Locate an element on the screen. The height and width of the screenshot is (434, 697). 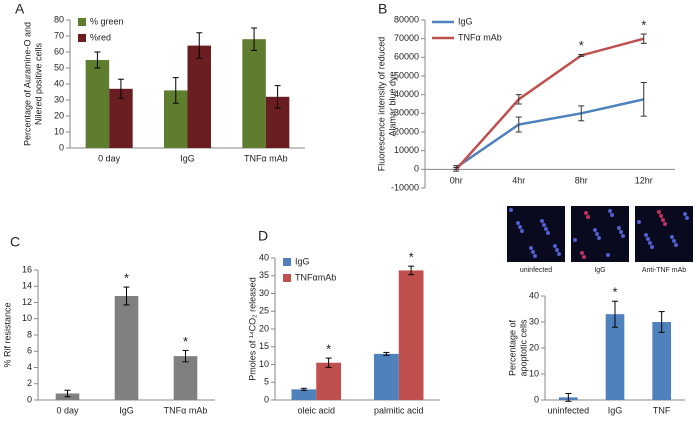
y-tick-label: 8 is located at coordinates (29, 334).